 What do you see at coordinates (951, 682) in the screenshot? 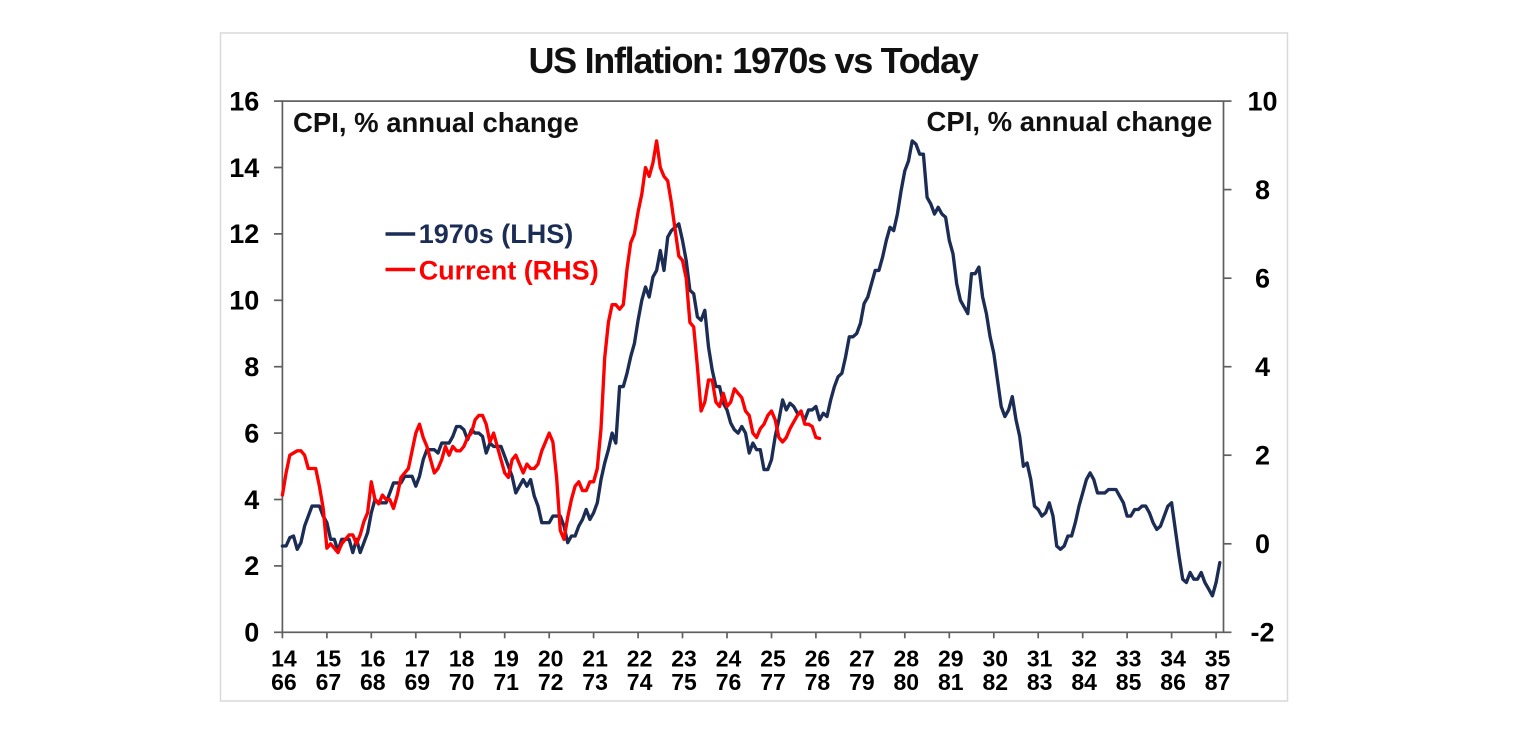
I see `svg-text: 81` at bounding box center [951, 682].